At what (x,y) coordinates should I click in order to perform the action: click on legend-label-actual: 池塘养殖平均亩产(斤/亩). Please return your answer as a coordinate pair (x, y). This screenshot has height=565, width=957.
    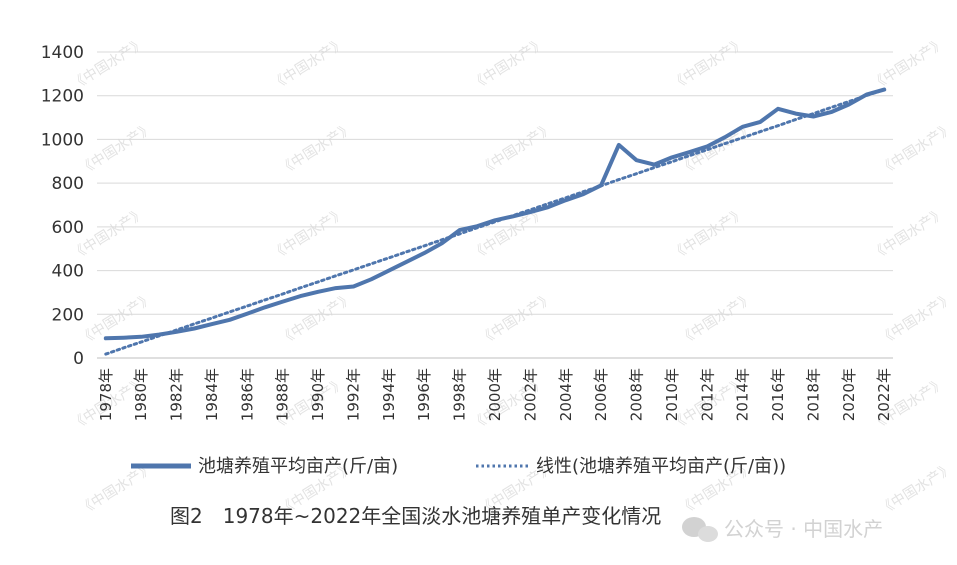
    Looking at the image, I should click on (298, 466).